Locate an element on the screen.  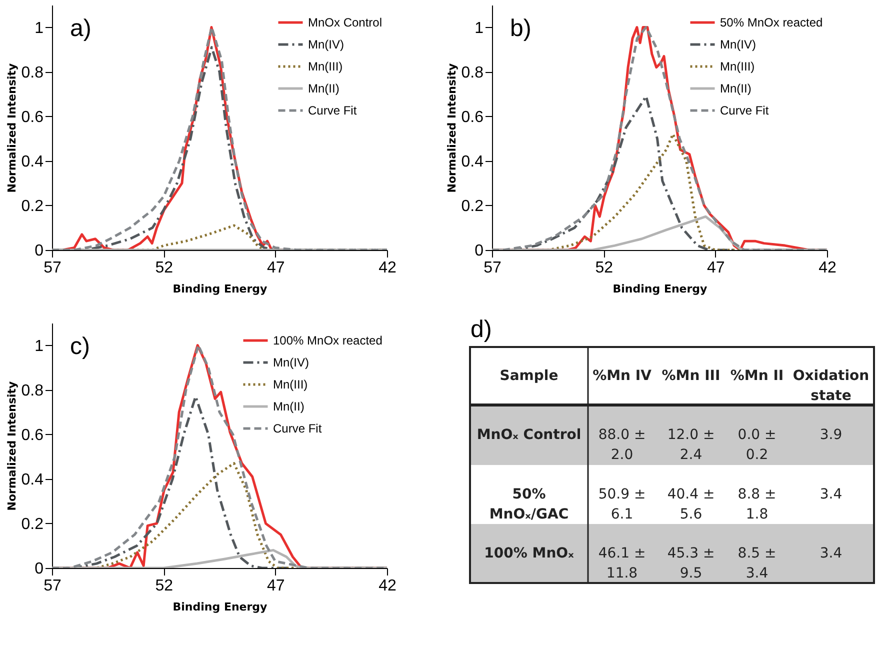
text: 8.8 ± 1.8 is located at coordinates (757, 504).